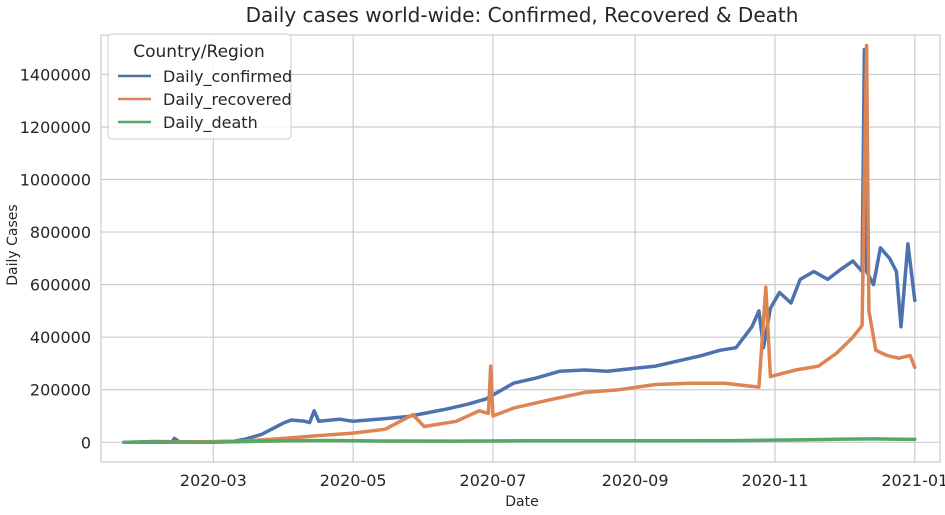 The width and height of the screenshot is (945, 515). What do you see at coordinates (86, 442) in the screenshot?
I see `y-tick-label: 0` at bounding box center [86, 442].